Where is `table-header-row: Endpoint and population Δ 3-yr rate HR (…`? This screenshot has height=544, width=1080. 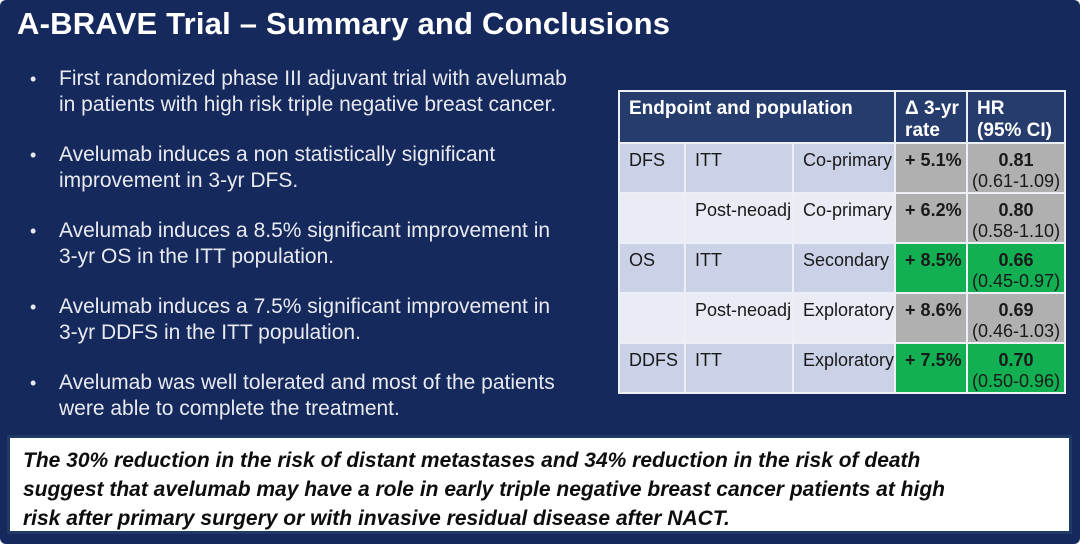
table-header-row: Endpoint and population Δ 3-yr rate HR (… is located at coordinates (842, 117).